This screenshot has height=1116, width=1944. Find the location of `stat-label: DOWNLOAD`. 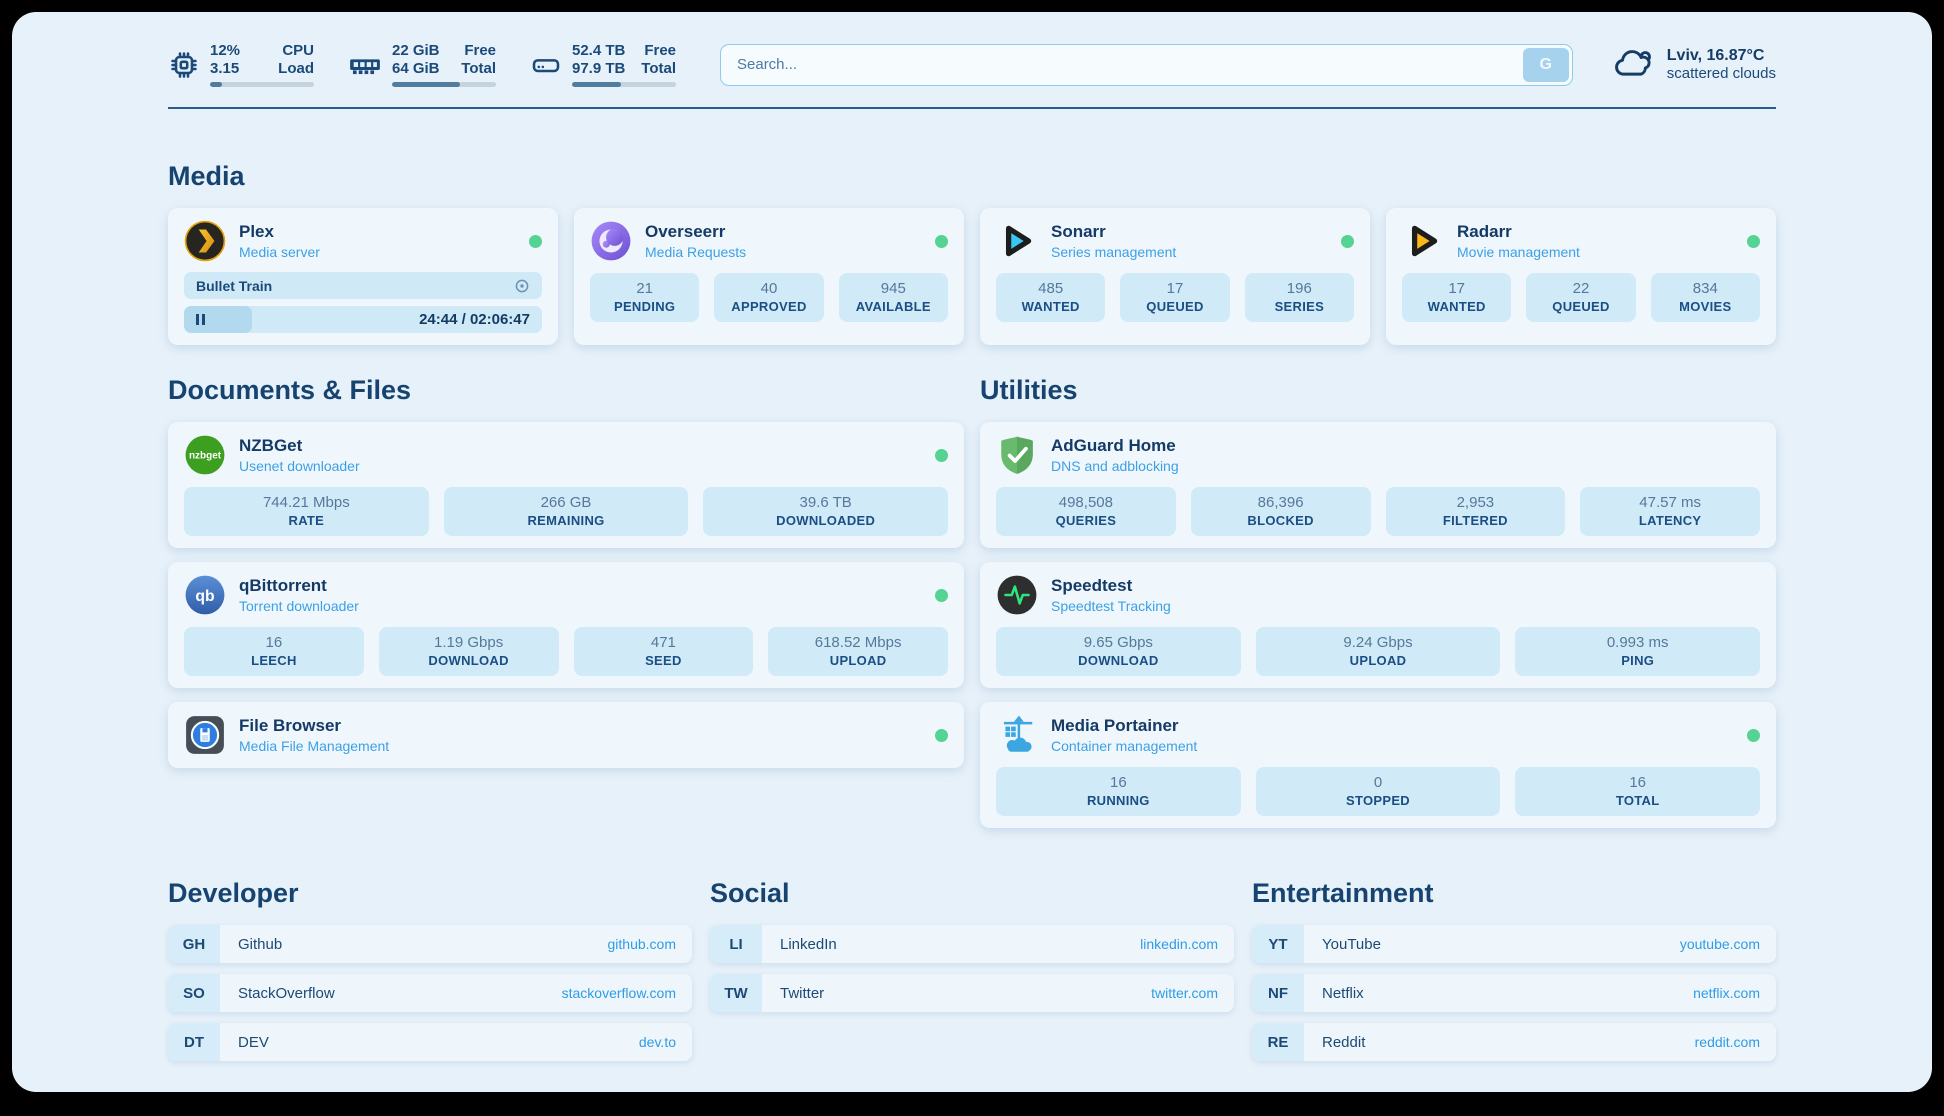

stat-label: DOWNLOAD is located at coordinates (1118, 660).